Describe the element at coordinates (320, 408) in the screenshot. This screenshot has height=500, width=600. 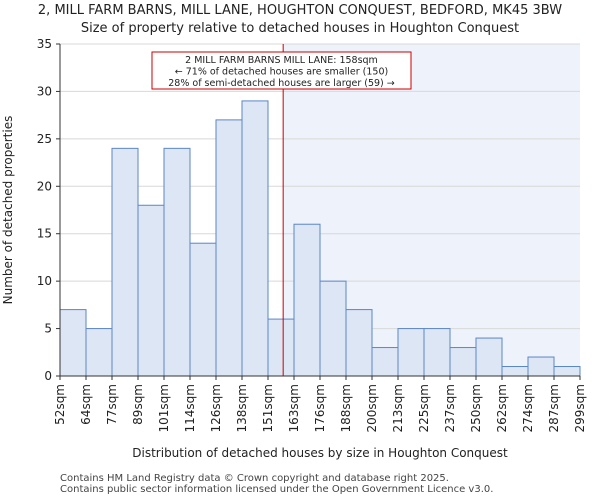
I see `x-tick-label: 176sqm` at that location.